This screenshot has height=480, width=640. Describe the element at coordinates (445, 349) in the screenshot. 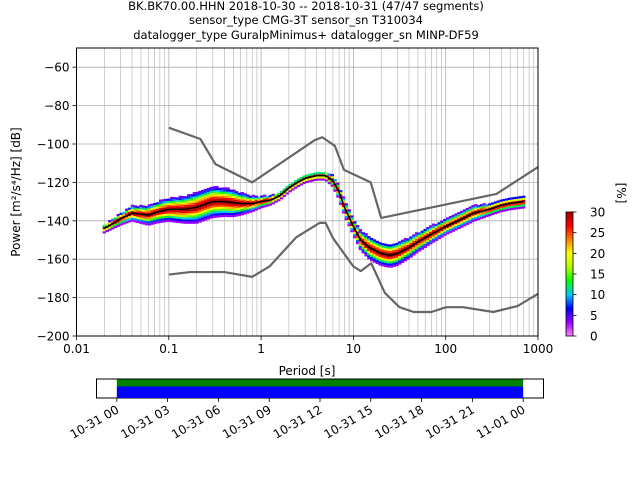

I see `x-tick-label: 100` at that location.